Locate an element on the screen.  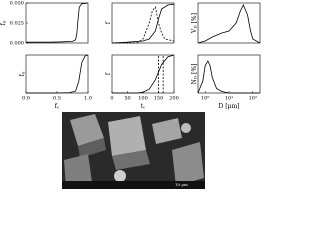
x-tick-label: 10¹ is located at coordinates (229, 99).